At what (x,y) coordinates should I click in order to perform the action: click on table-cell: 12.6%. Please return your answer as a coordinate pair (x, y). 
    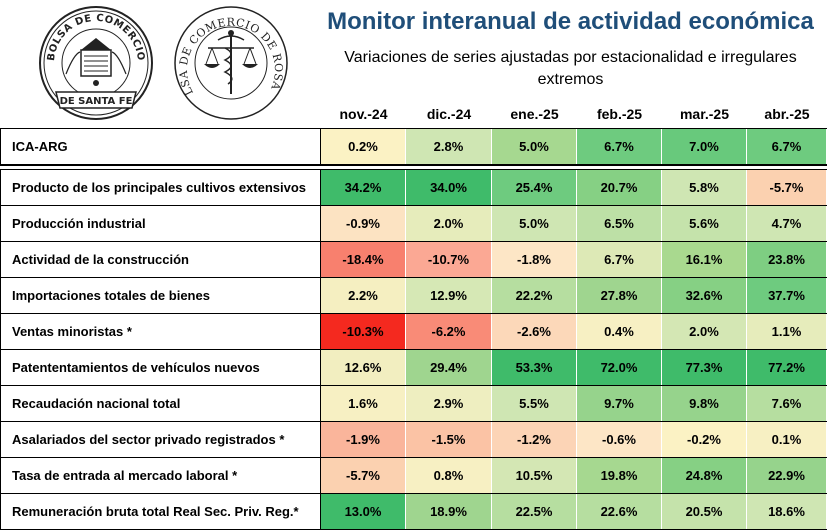
    Looking at the image, I should click on (363, 367).